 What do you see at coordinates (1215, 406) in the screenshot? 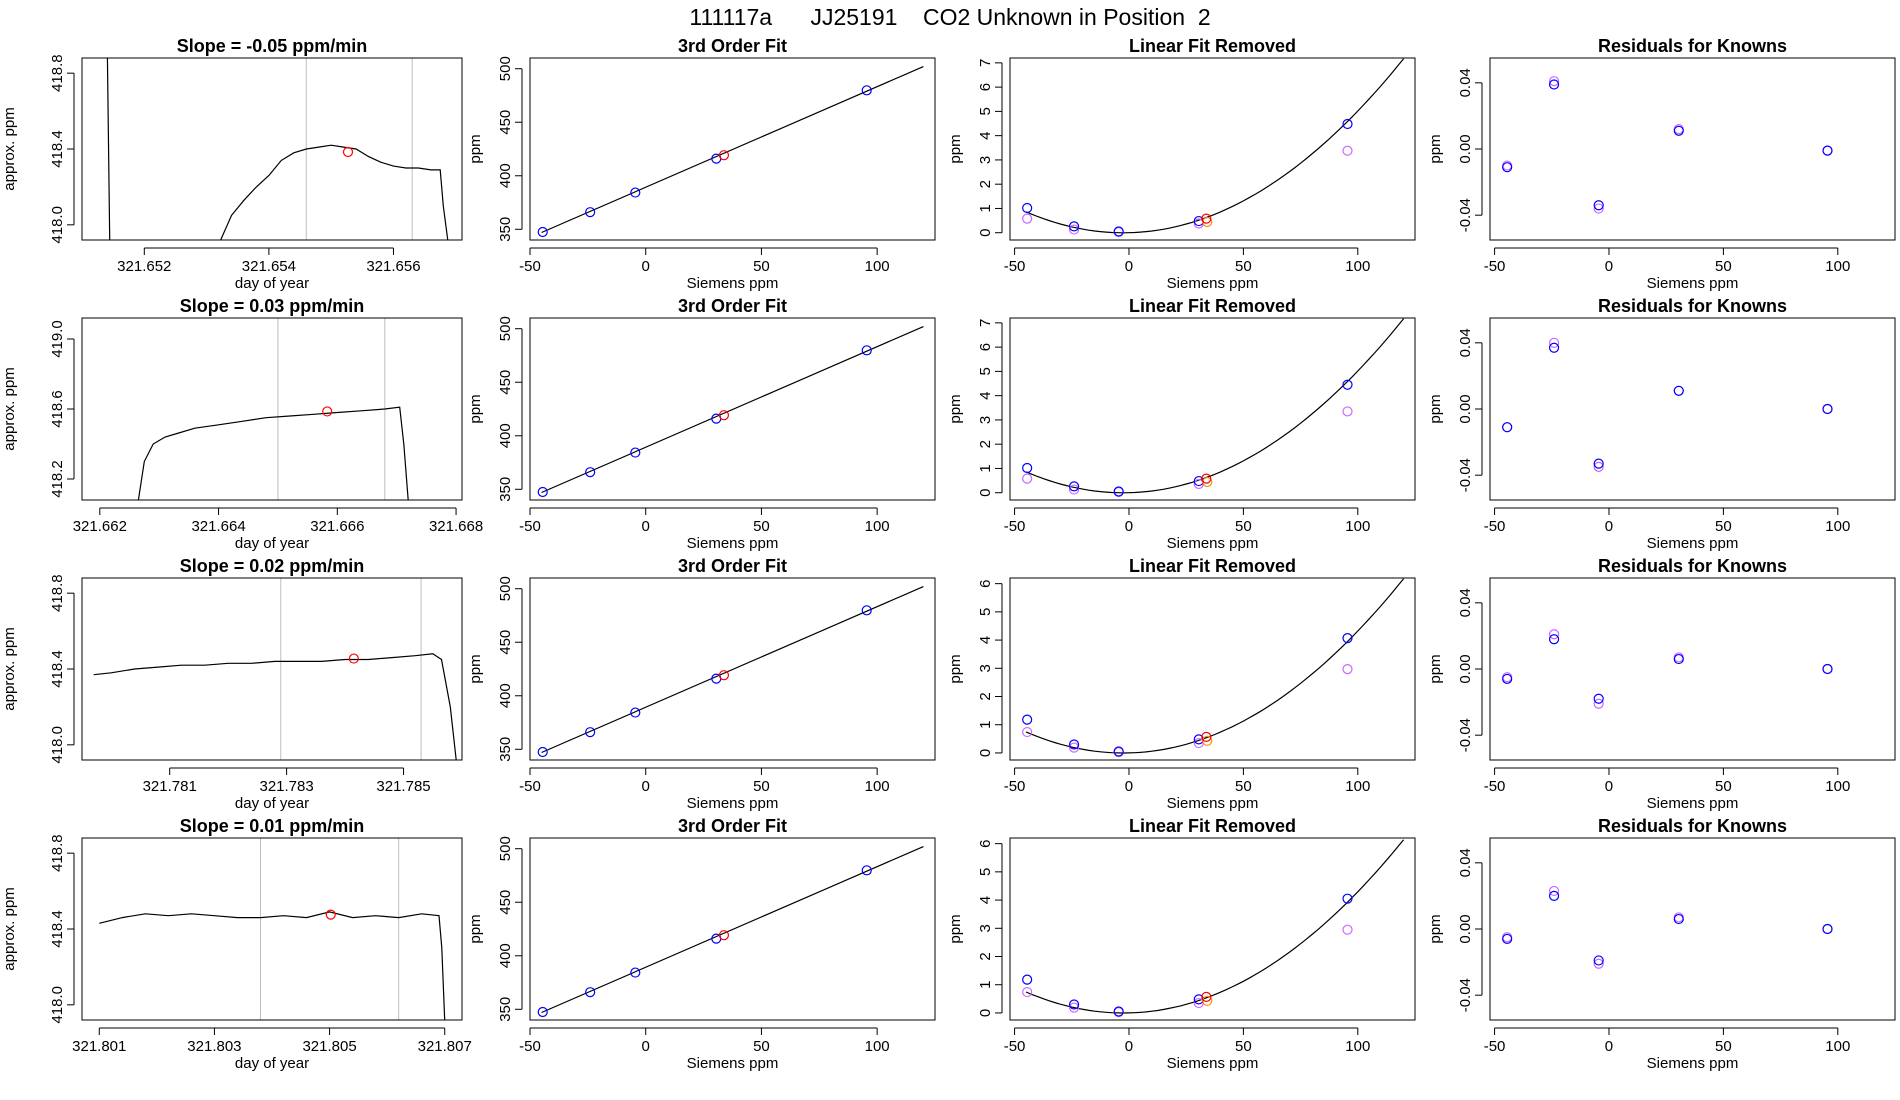
I see `quadratic-curve` at bounding box center [1215, 406].